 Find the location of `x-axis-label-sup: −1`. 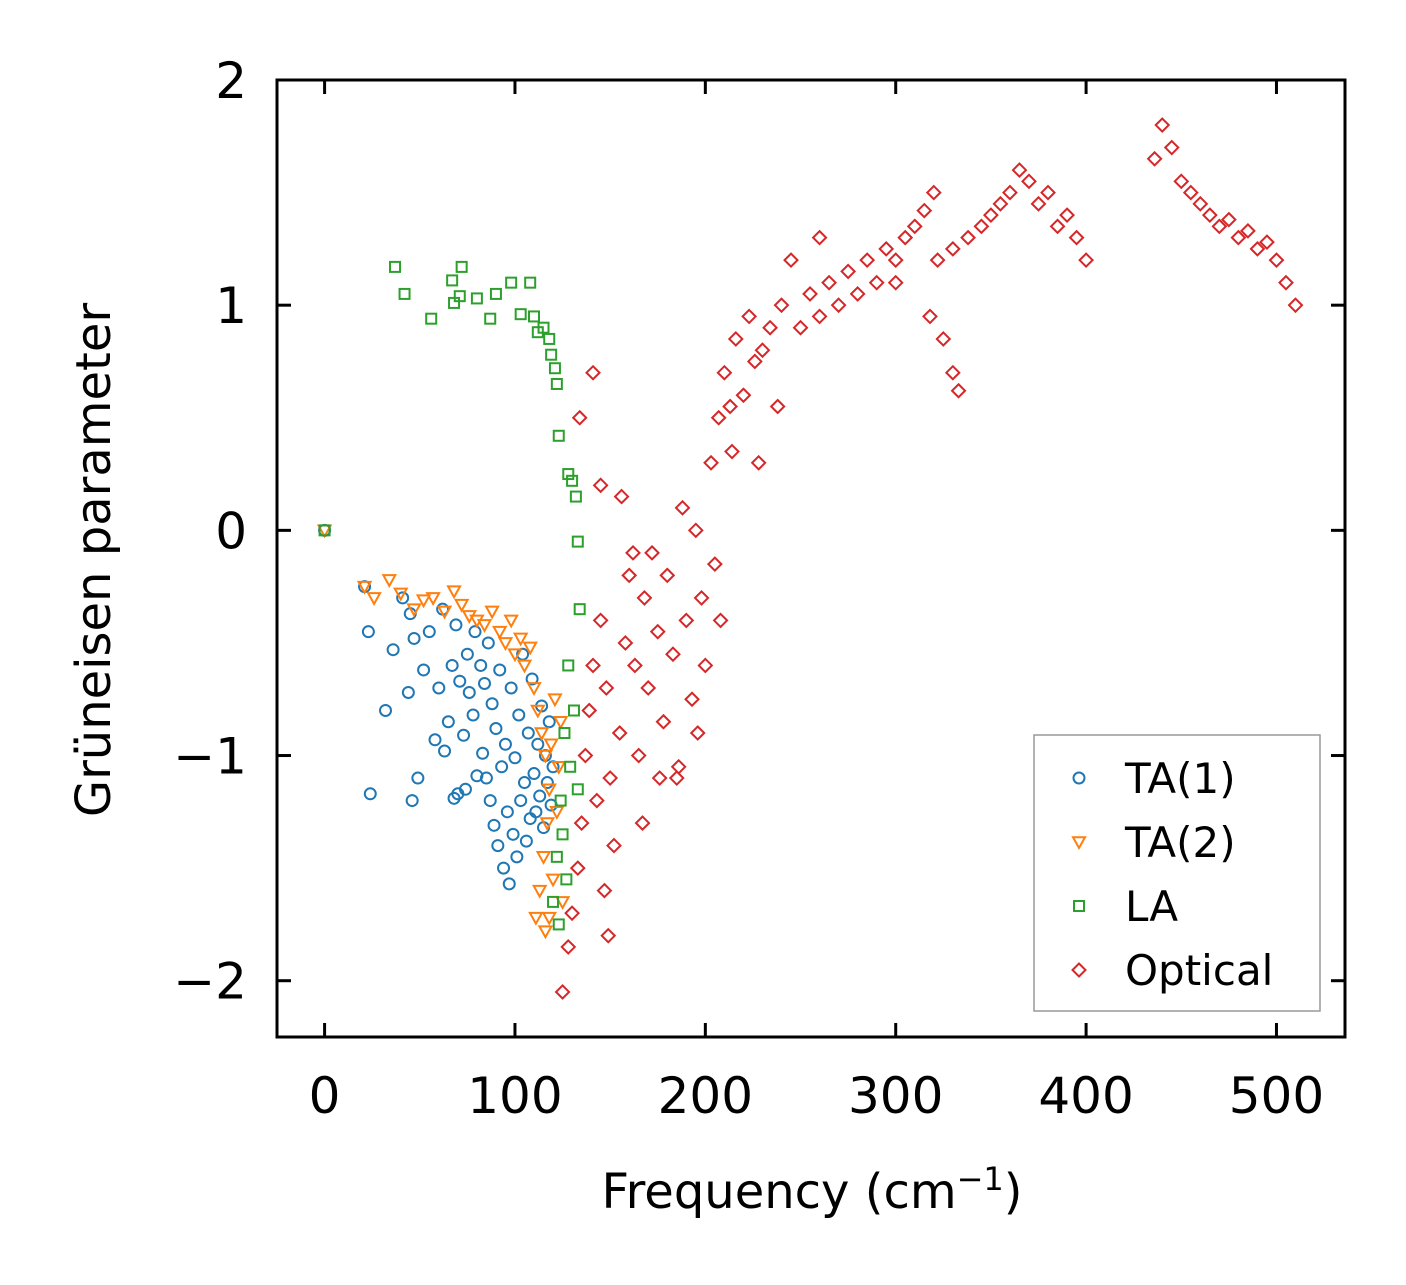

x-axis-label-sup: −1 is located at coordinates (980, 1179).